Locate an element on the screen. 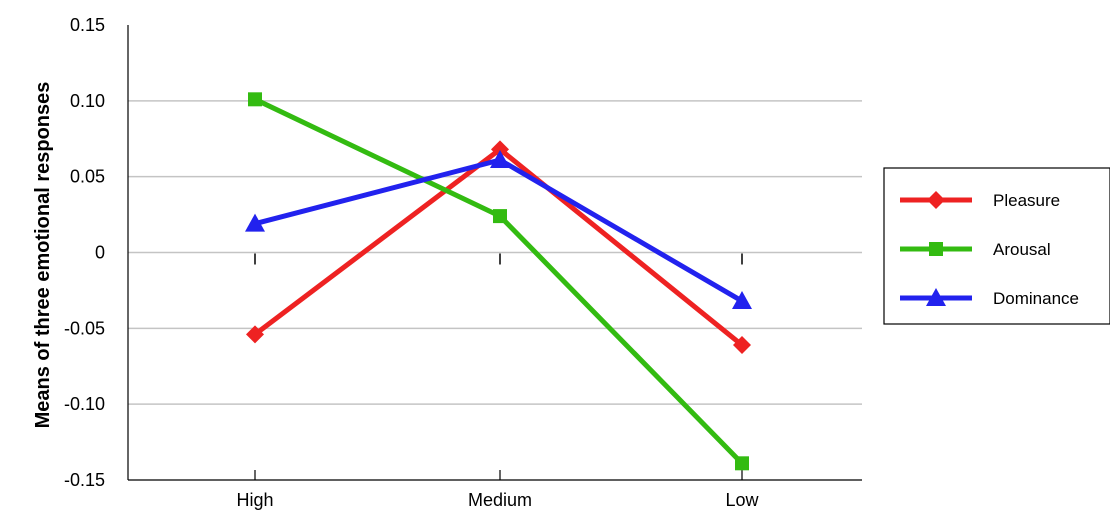 This screenshot has width=1110, height=518. y-tick-labels: 0.15 0.10 0.05 0 -0.05 -0.10 -0.15 is located at coordinates (84, 252).